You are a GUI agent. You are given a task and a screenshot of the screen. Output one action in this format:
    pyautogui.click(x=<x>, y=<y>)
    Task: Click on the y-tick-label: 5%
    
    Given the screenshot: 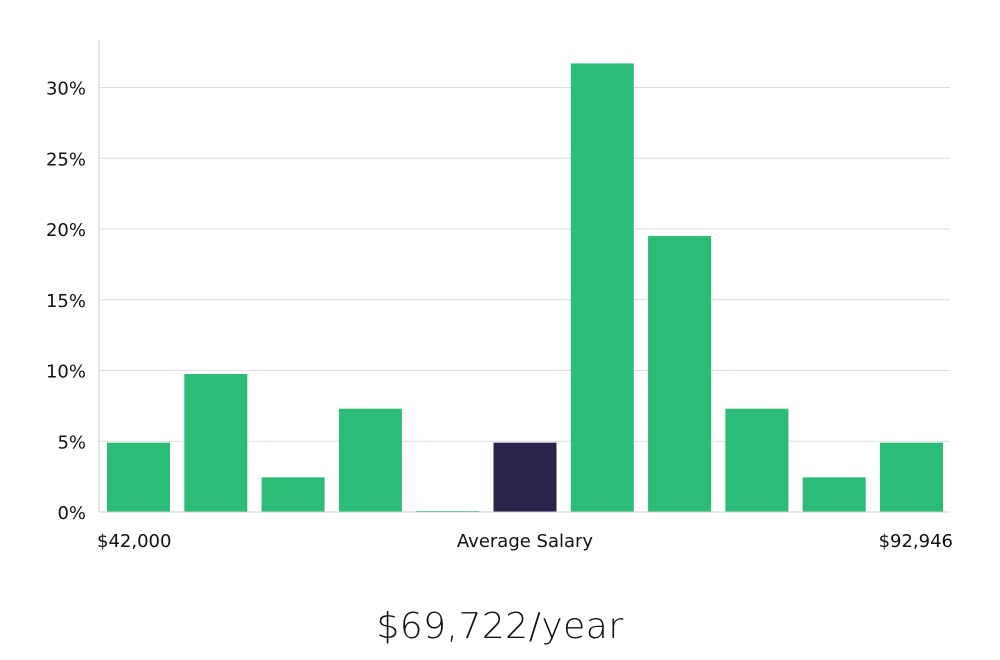 What is the action you would take?
    pyautogui.click(x=71, y=442)
    